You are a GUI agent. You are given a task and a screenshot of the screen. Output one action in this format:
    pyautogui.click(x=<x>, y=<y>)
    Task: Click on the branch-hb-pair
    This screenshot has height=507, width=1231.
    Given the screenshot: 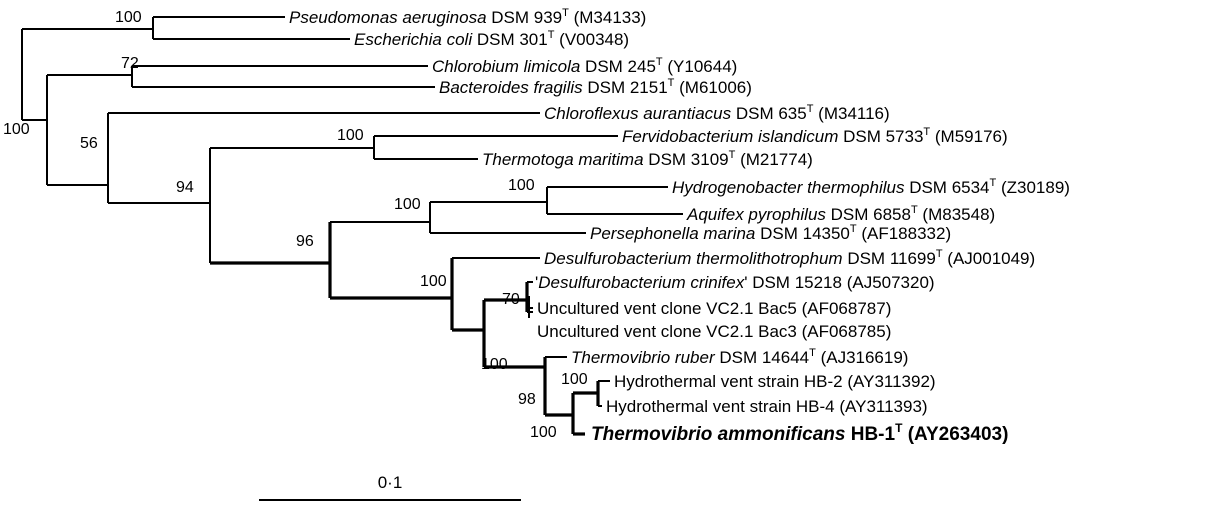 What is the action you would take?
    pyautogui.click(x=586, y=393)
    